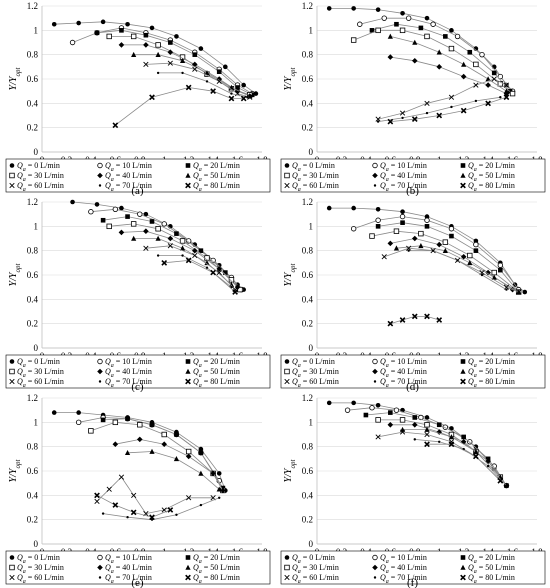  What do you see at coordinates (33, 471) in the screenshot?
I see `y-tick-label: 0.6` at bounding box center [33, 471].